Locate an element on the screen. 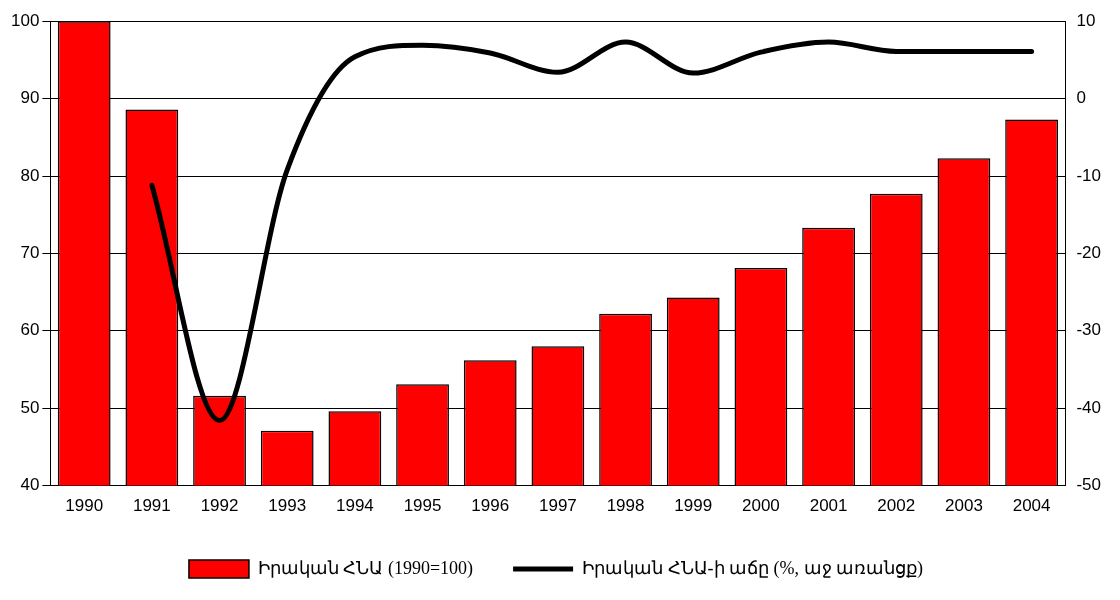  x-tick-label: 2002 is located at coordinates (896, 506).